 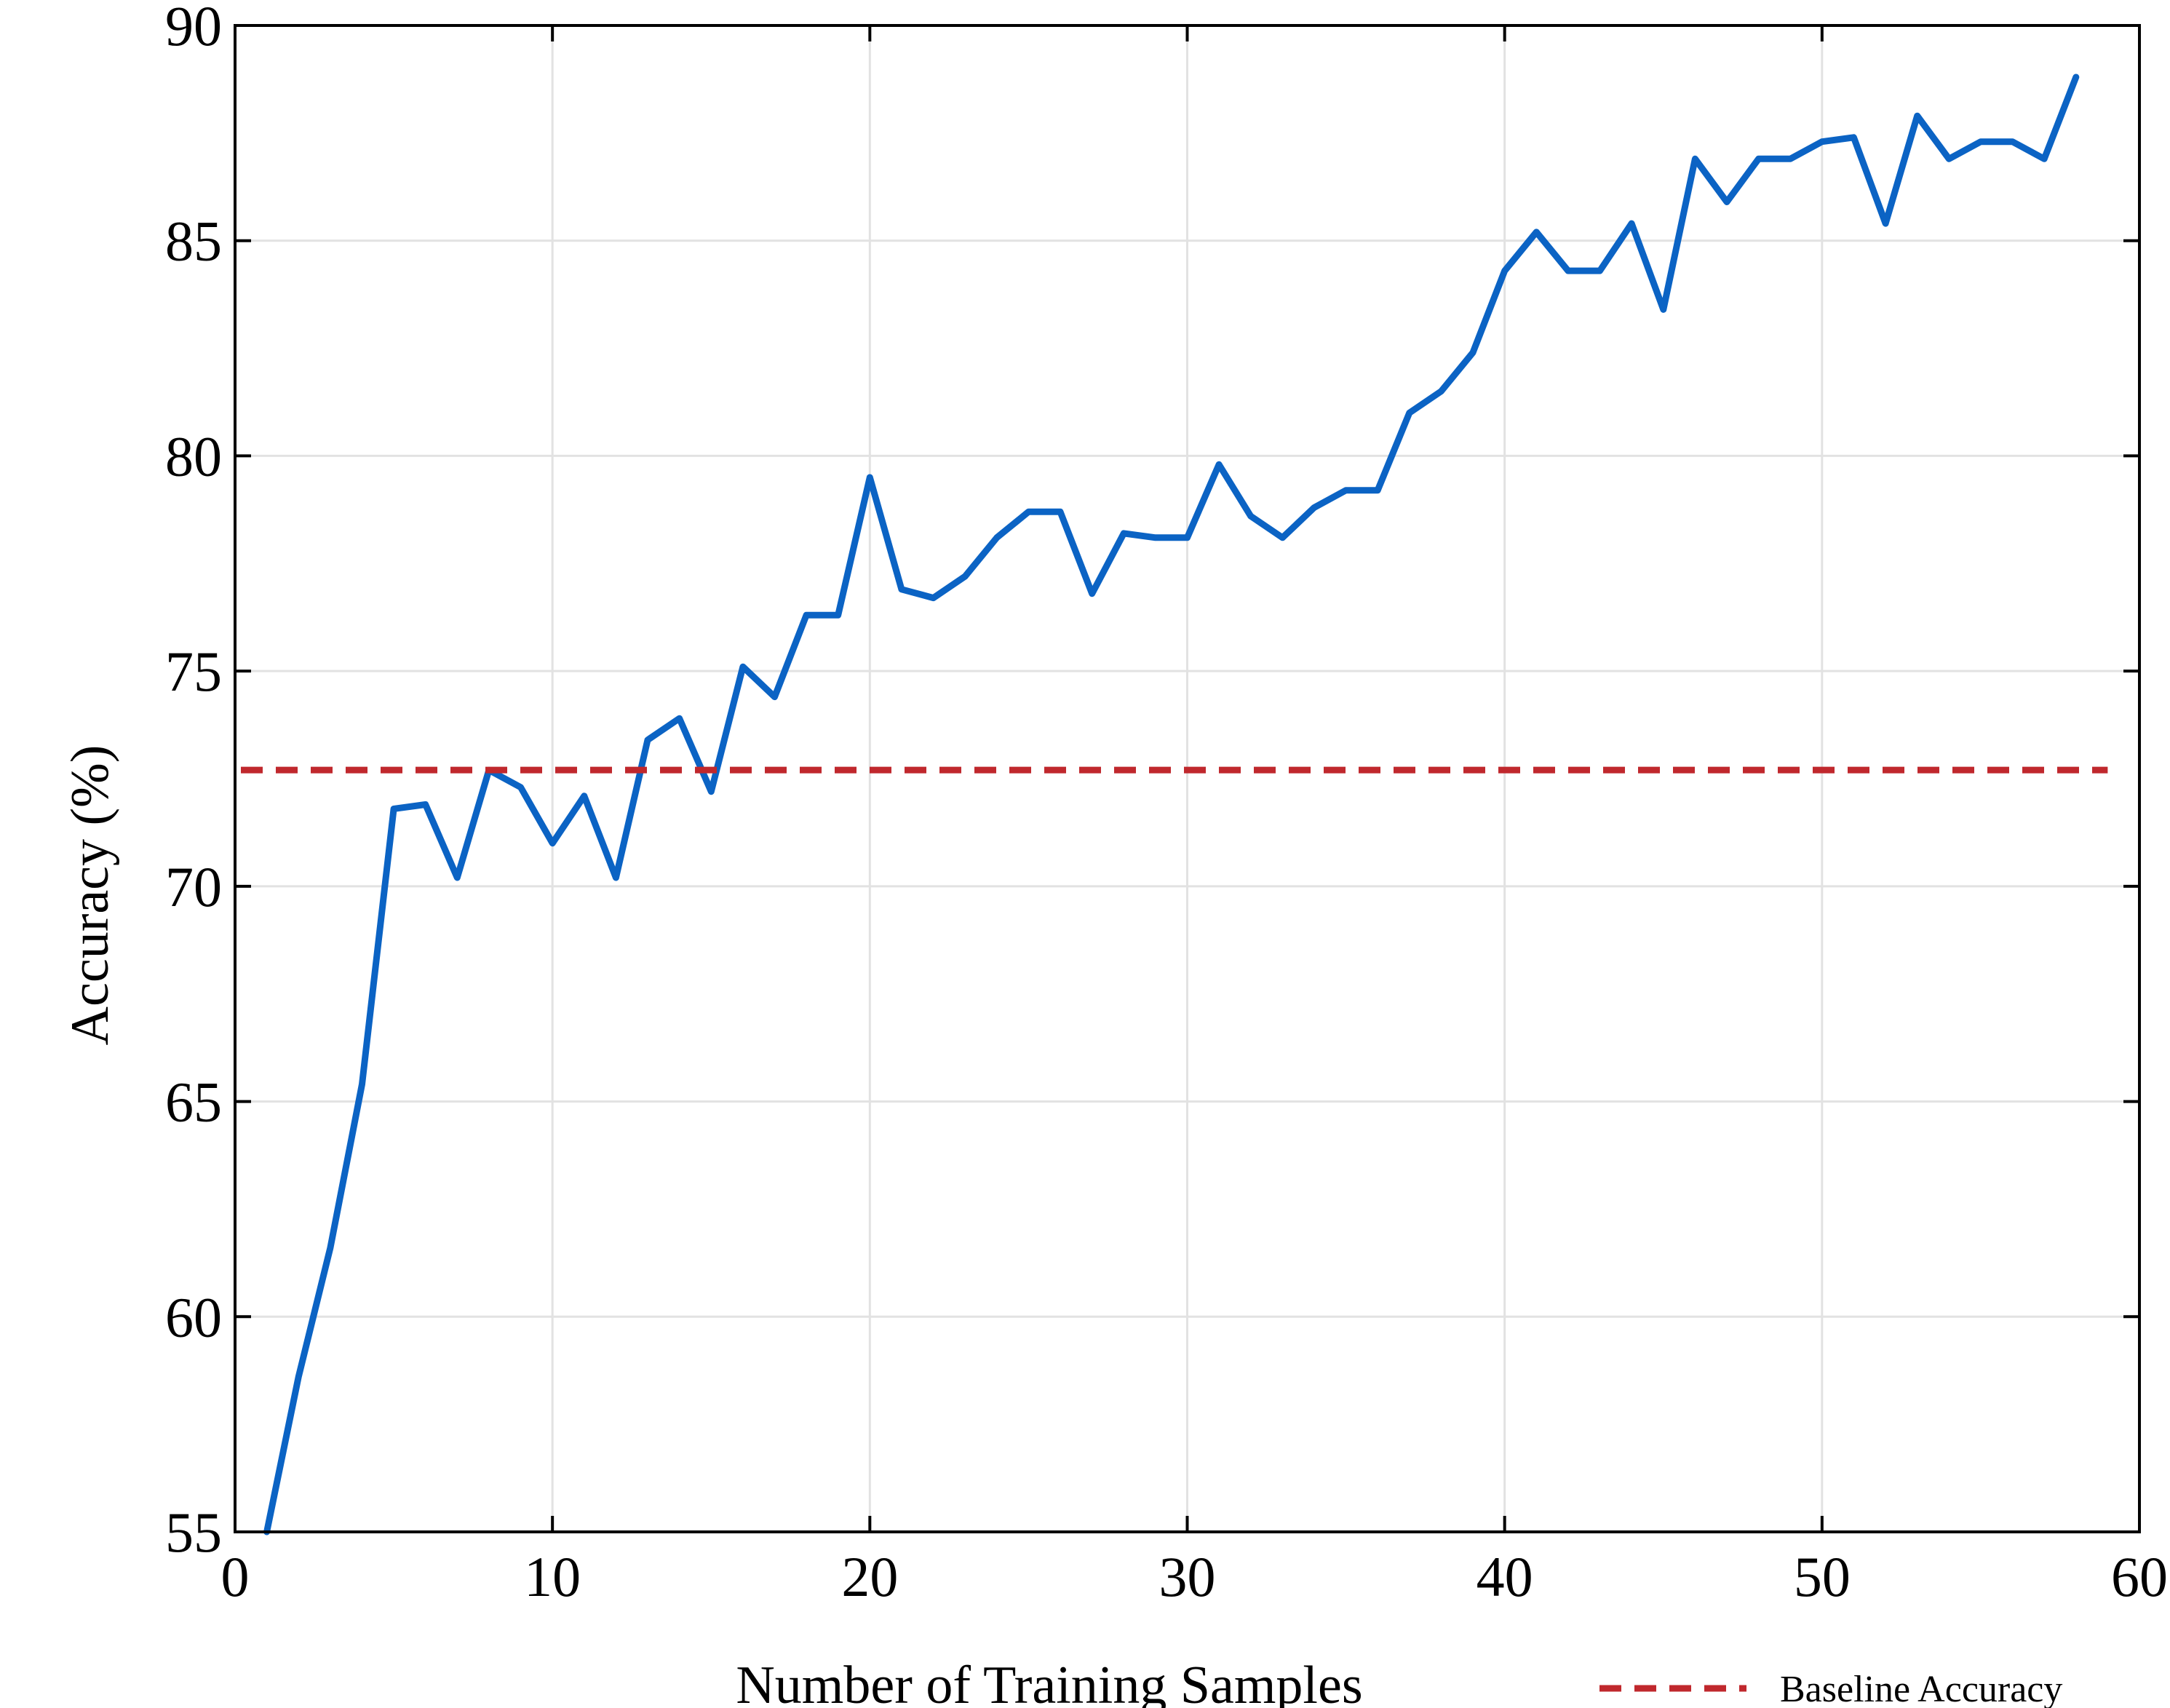 What do you see at coordinates (1505, 1576) in the screenshot?
I see `x-tick-label: 40` at bounding box center [1505, 1576].